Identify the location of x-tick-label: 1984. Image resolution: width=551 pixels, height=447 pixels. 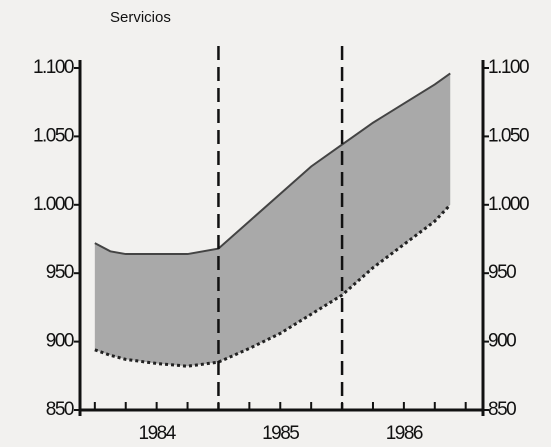
(158, 433).